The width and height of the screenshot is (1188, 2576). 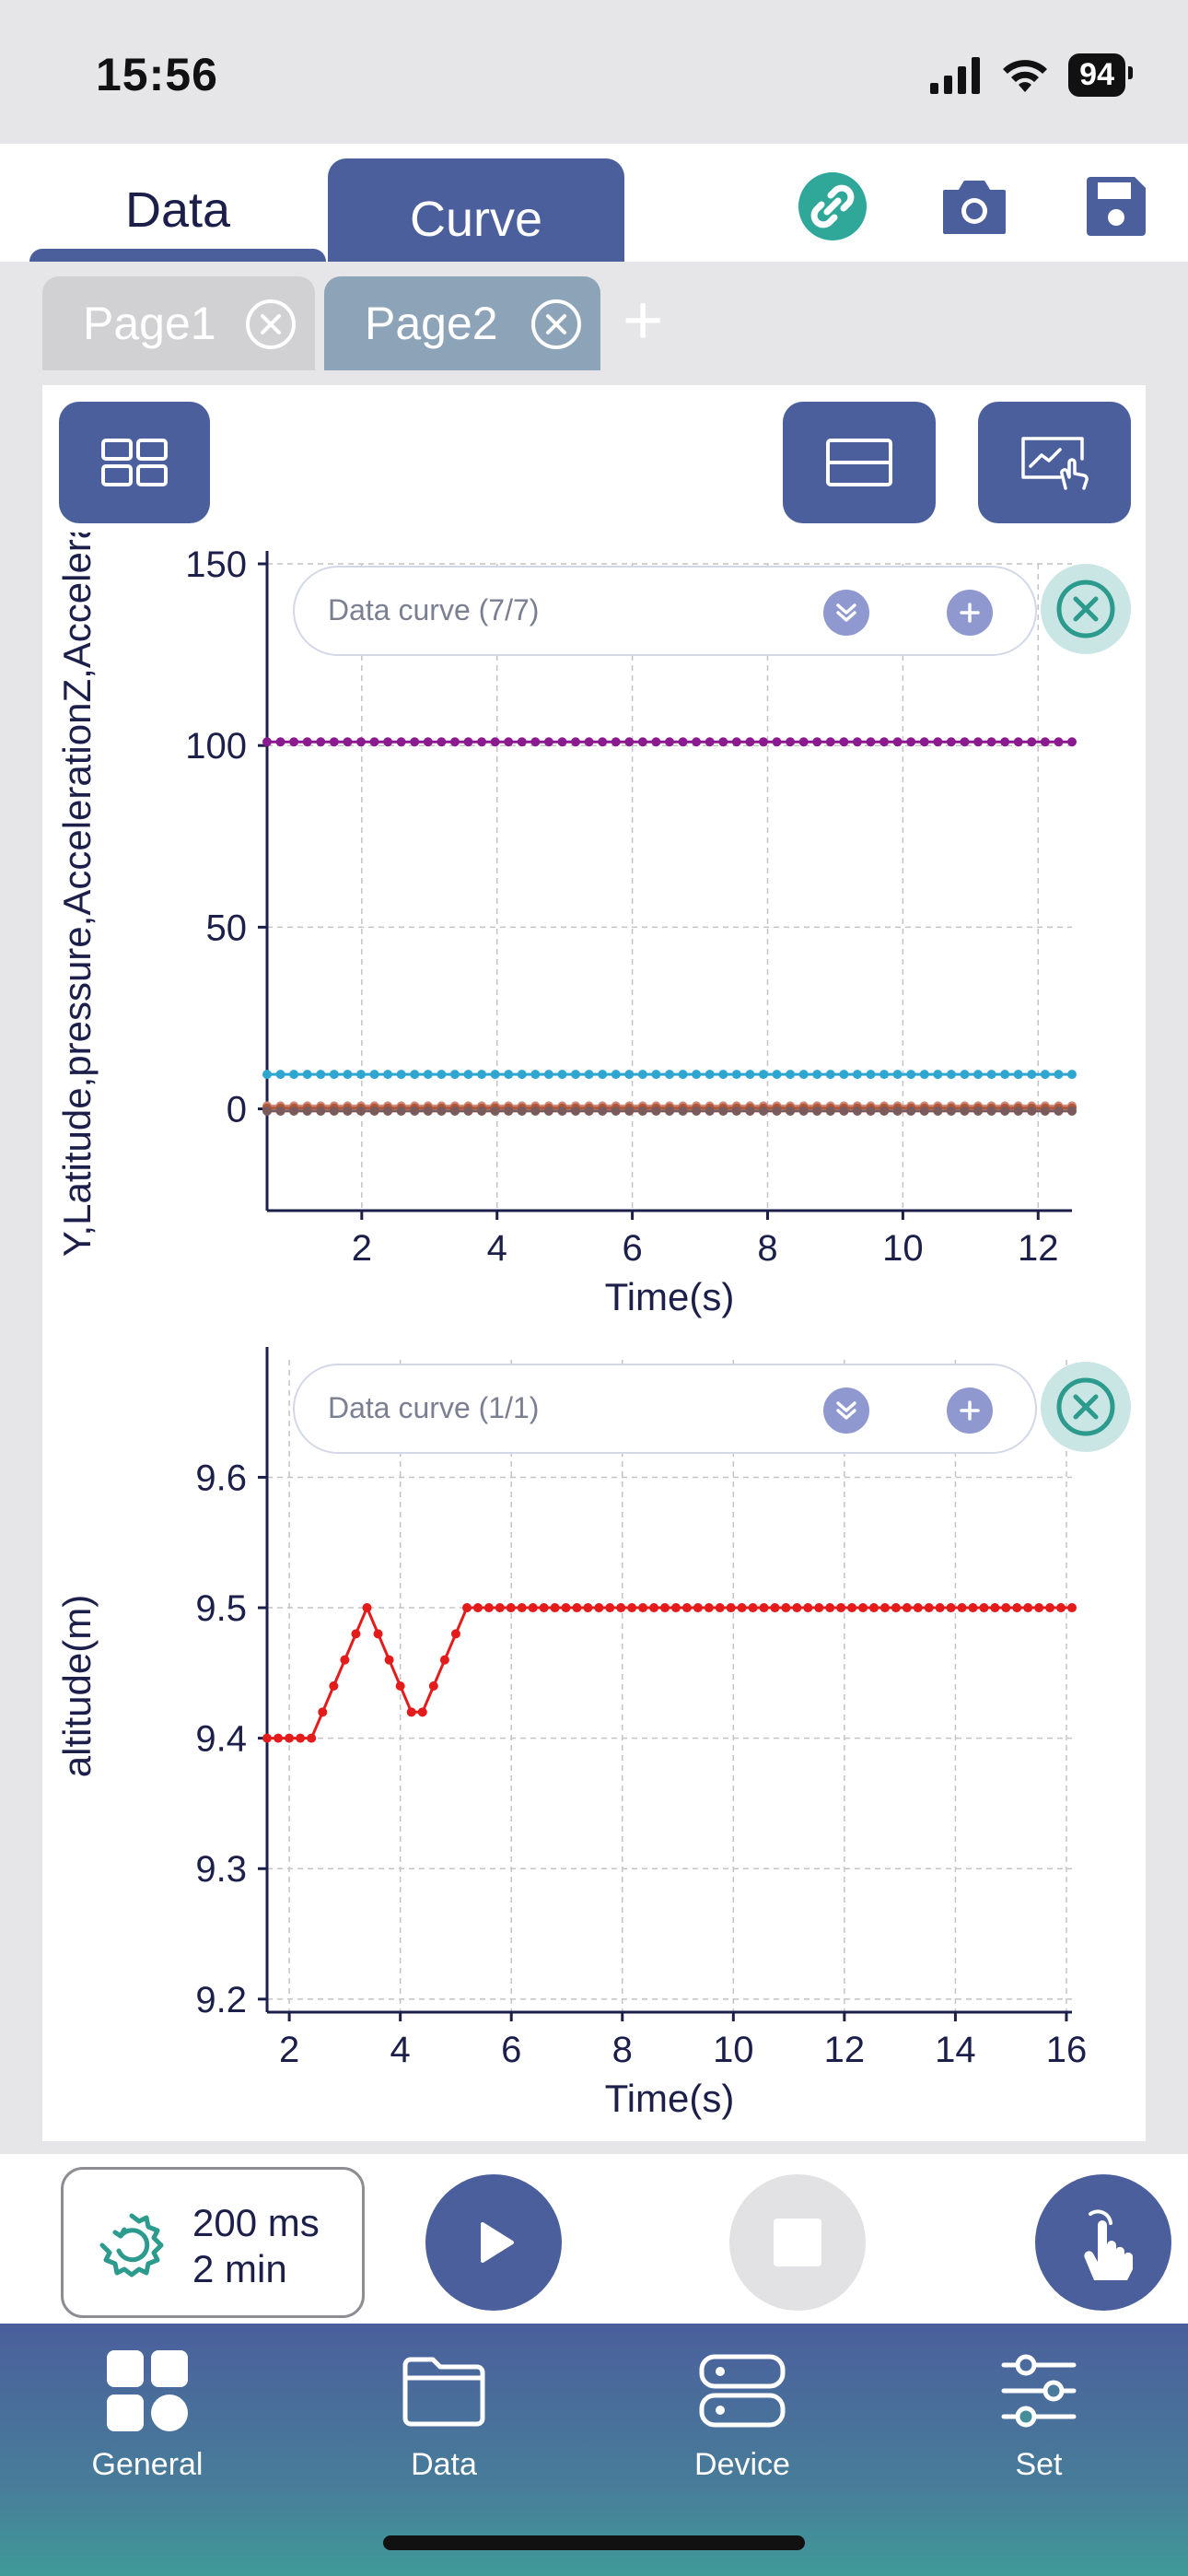 I want to click on split-layout-button, so click(x=859, y=462).